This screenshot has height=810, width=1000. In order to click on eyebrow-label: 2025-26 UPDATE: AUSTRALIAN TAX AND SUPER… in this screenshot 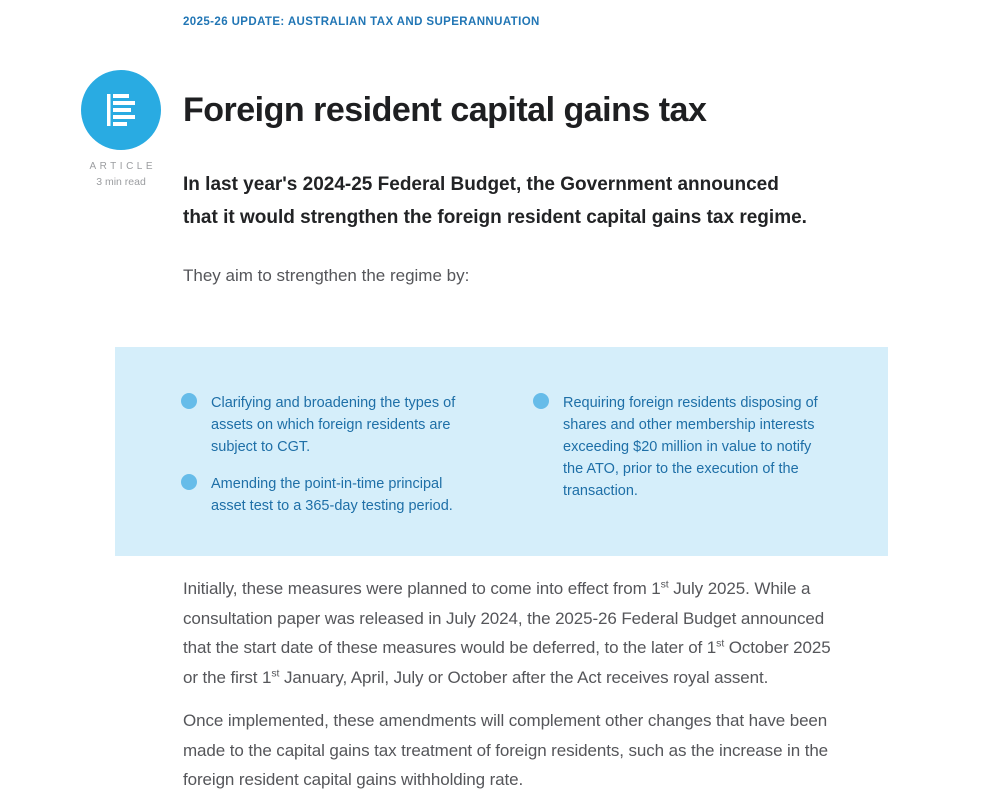, I will do `click(361, 22)`.